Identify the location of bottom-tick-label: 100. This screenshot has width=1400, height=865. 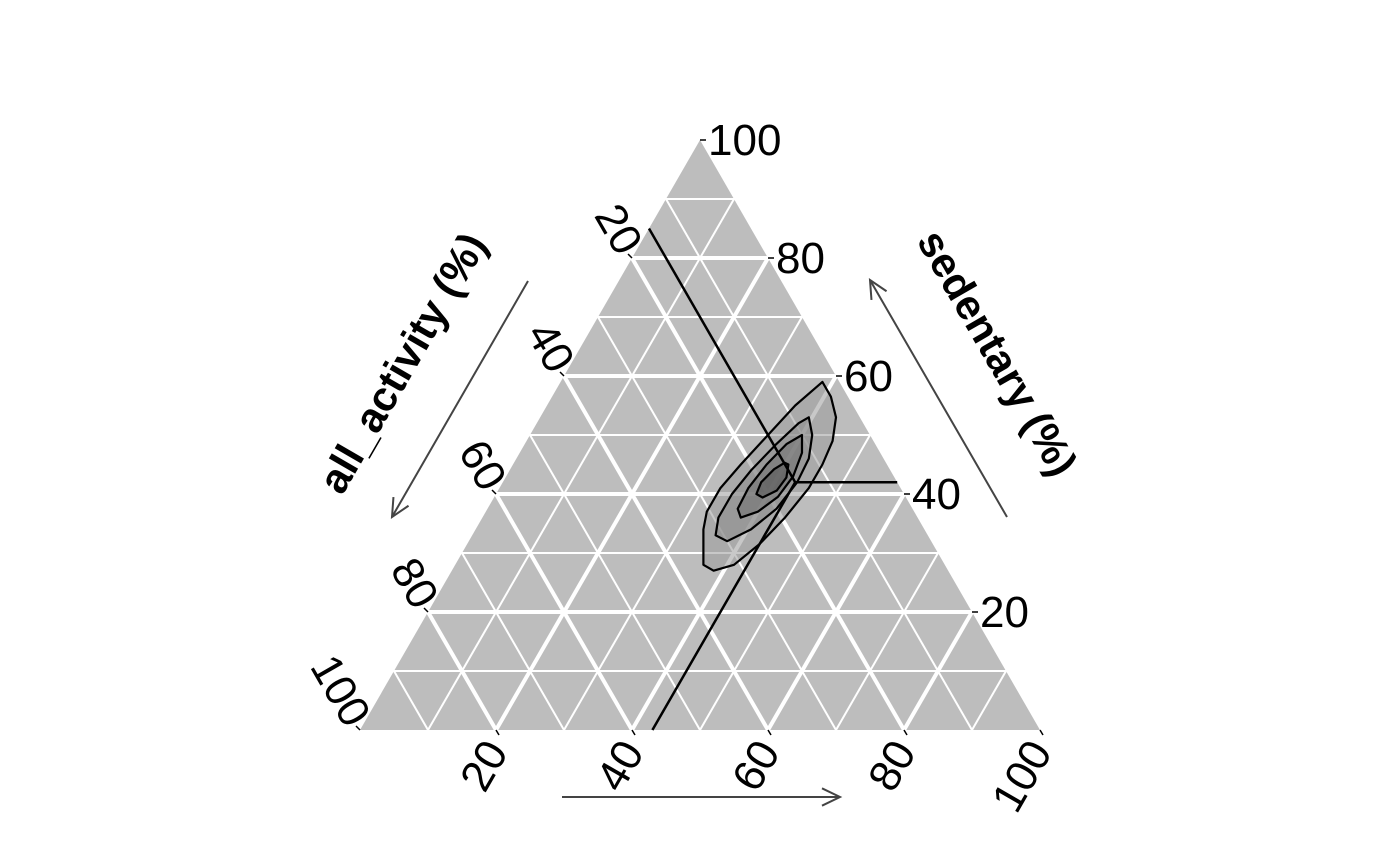
(1022, 776).